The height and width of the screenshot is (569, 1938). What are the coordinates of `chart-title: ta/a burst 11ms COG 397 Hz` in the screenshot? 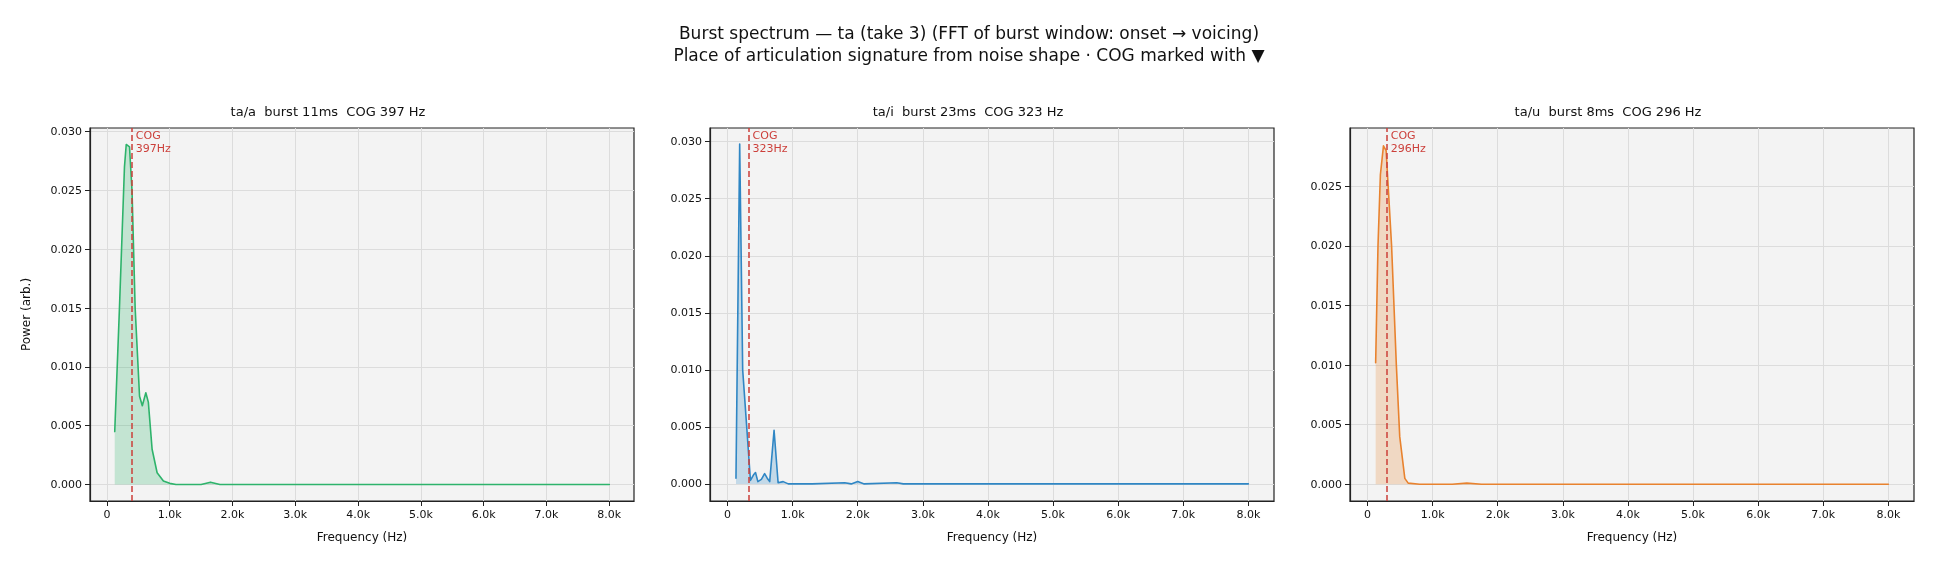 It's located at (328, 111).